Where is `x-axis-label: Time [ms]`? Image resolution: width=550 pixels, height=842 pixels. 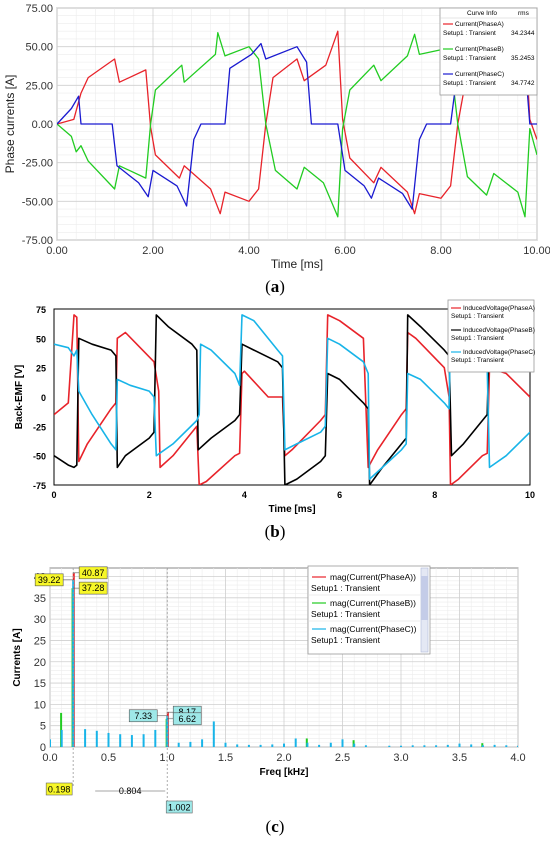
x-axis-label: Time [ms] is located at coordinates (291, 509).